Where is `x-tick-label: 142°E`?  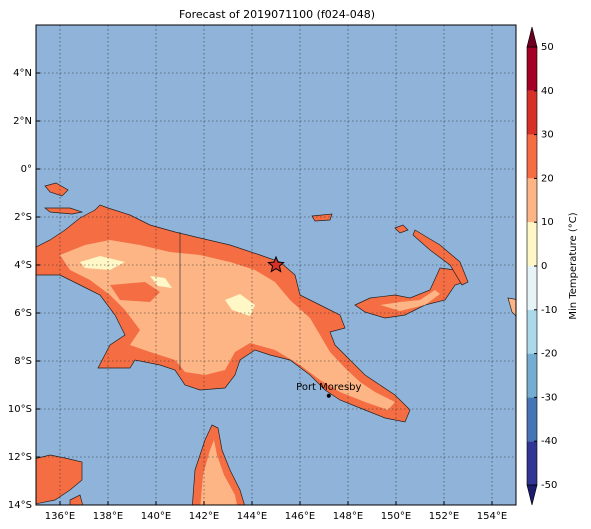 x-tick-label: 142°E is located at coordinates (204, 516).